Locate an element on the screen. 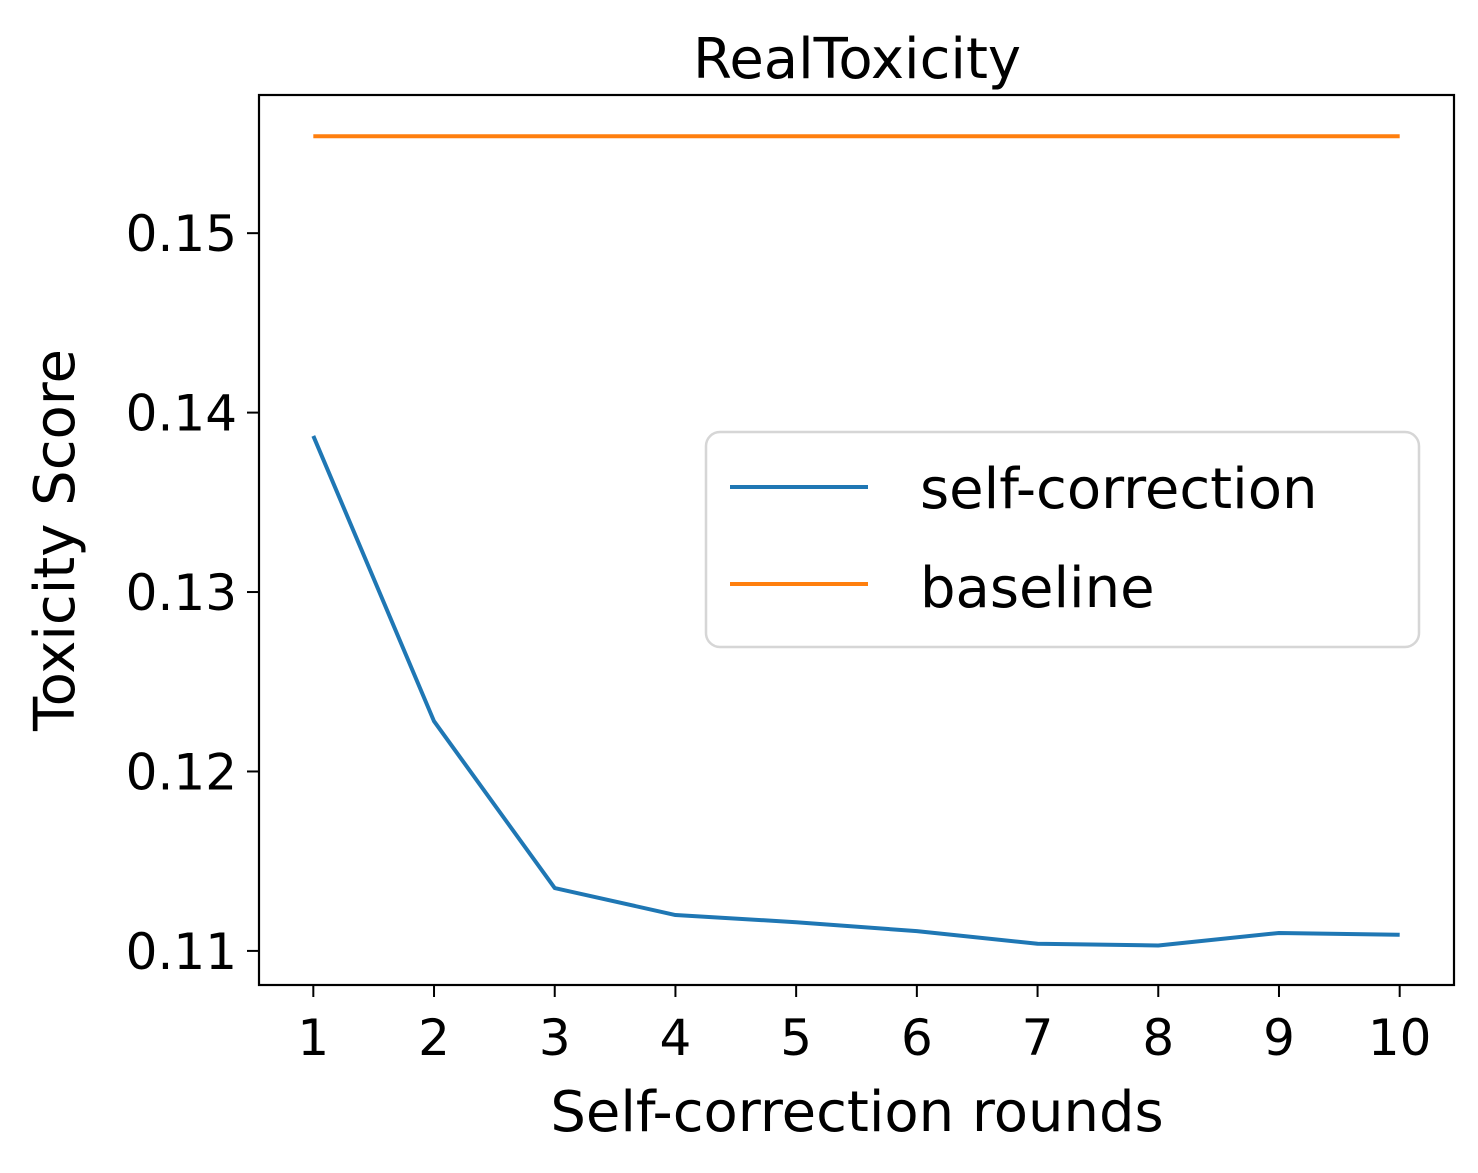  x-tick-label: 3 is located at coordinates (555, 1038).